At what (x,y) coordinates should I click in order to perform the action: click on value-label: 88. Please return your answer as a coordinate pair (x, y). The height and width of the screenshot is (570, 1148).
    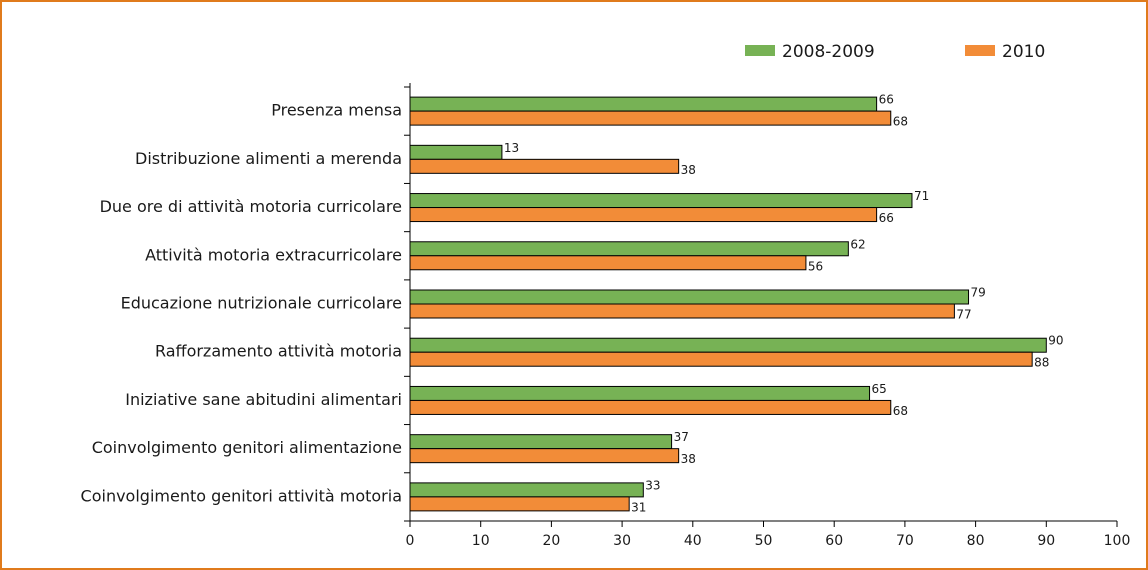
    Looking at the image, I should click on (1041, 363).